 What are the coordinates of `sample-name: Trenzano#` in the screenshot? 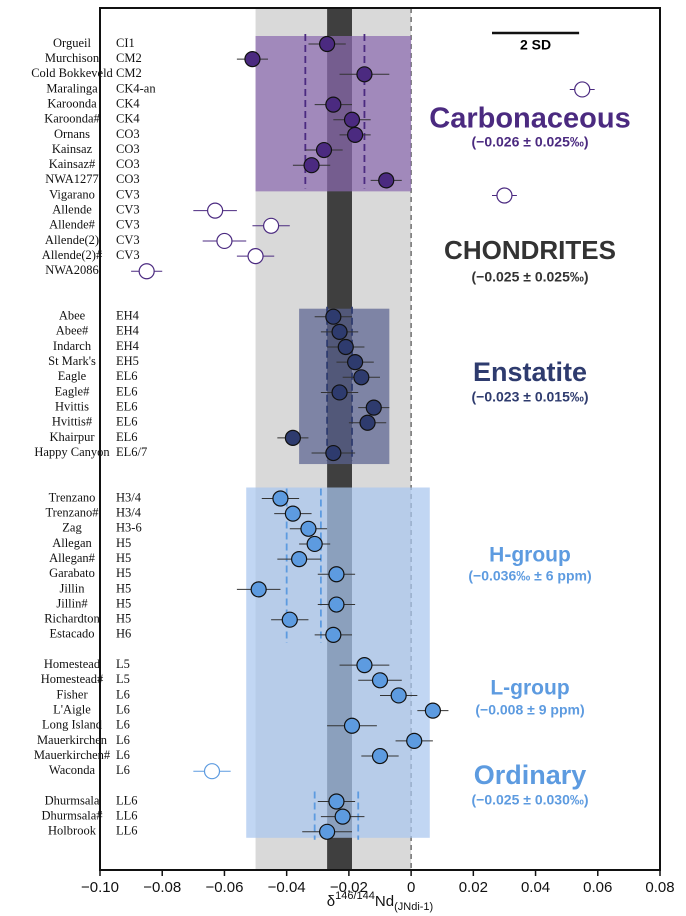 It's located at (72, 513).